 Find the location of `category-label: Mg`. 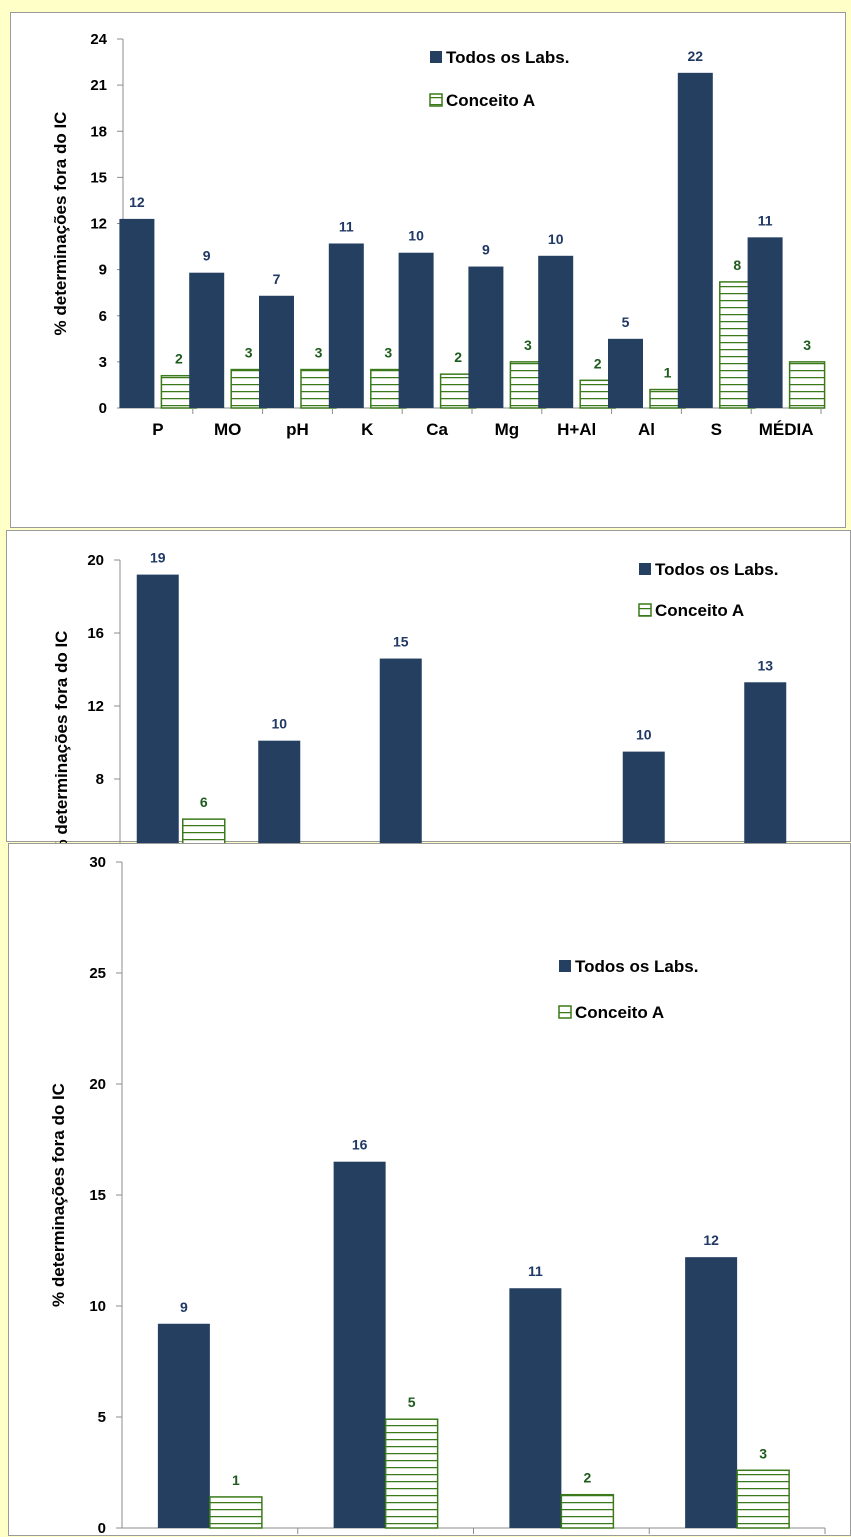

category-label: Mg is located at coordinates (507, 429).